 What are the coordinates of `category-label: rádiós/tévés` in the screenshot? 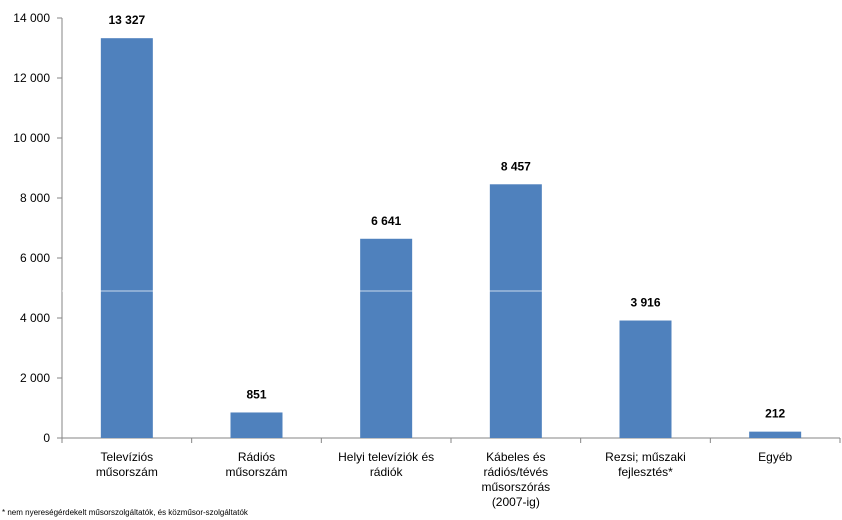 It's located at (515, 472).